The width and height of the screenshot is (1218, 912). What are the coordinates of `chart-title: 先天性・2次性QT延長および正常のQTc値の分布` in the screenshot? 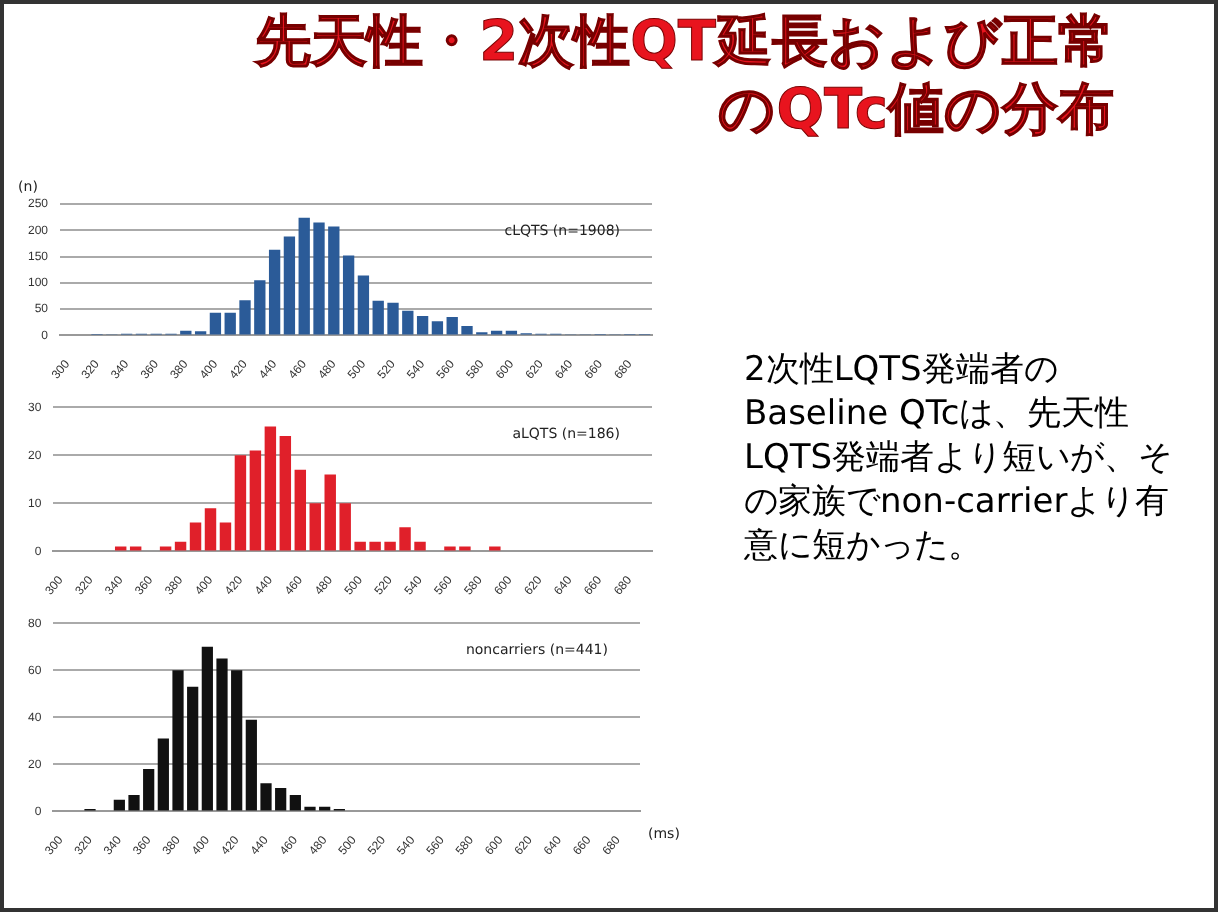 It's located at (683, 76).